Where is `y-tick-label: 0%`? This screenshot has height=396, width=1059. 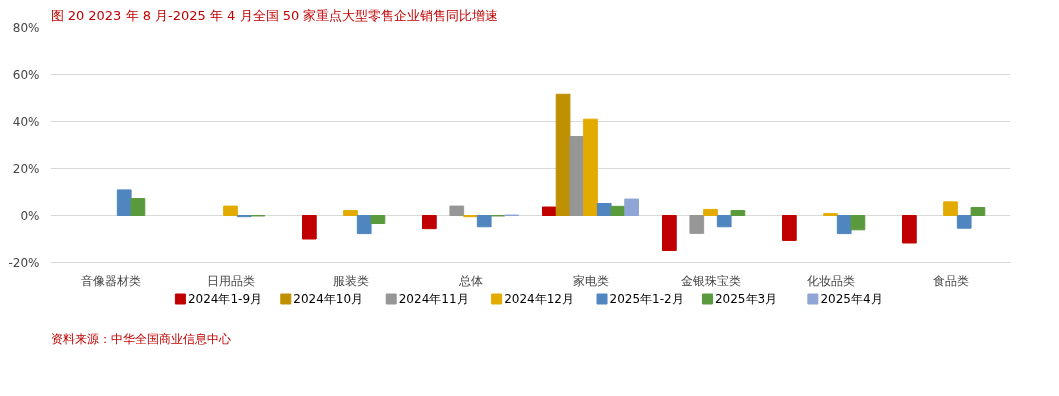 y-tick-label: 0% is located at coordinates (30, 215).